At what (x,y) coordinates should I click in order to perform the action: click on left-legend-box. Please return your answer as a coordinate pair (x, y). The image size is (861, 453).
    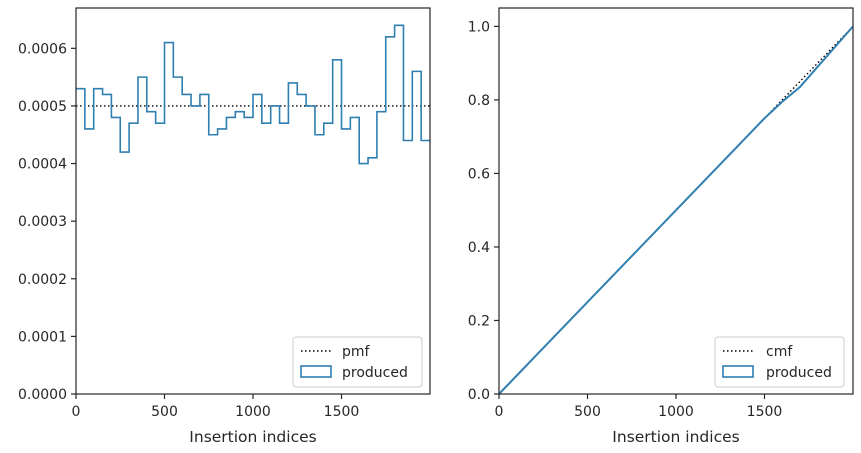
    Looking at the image, I should click on (357, 362).